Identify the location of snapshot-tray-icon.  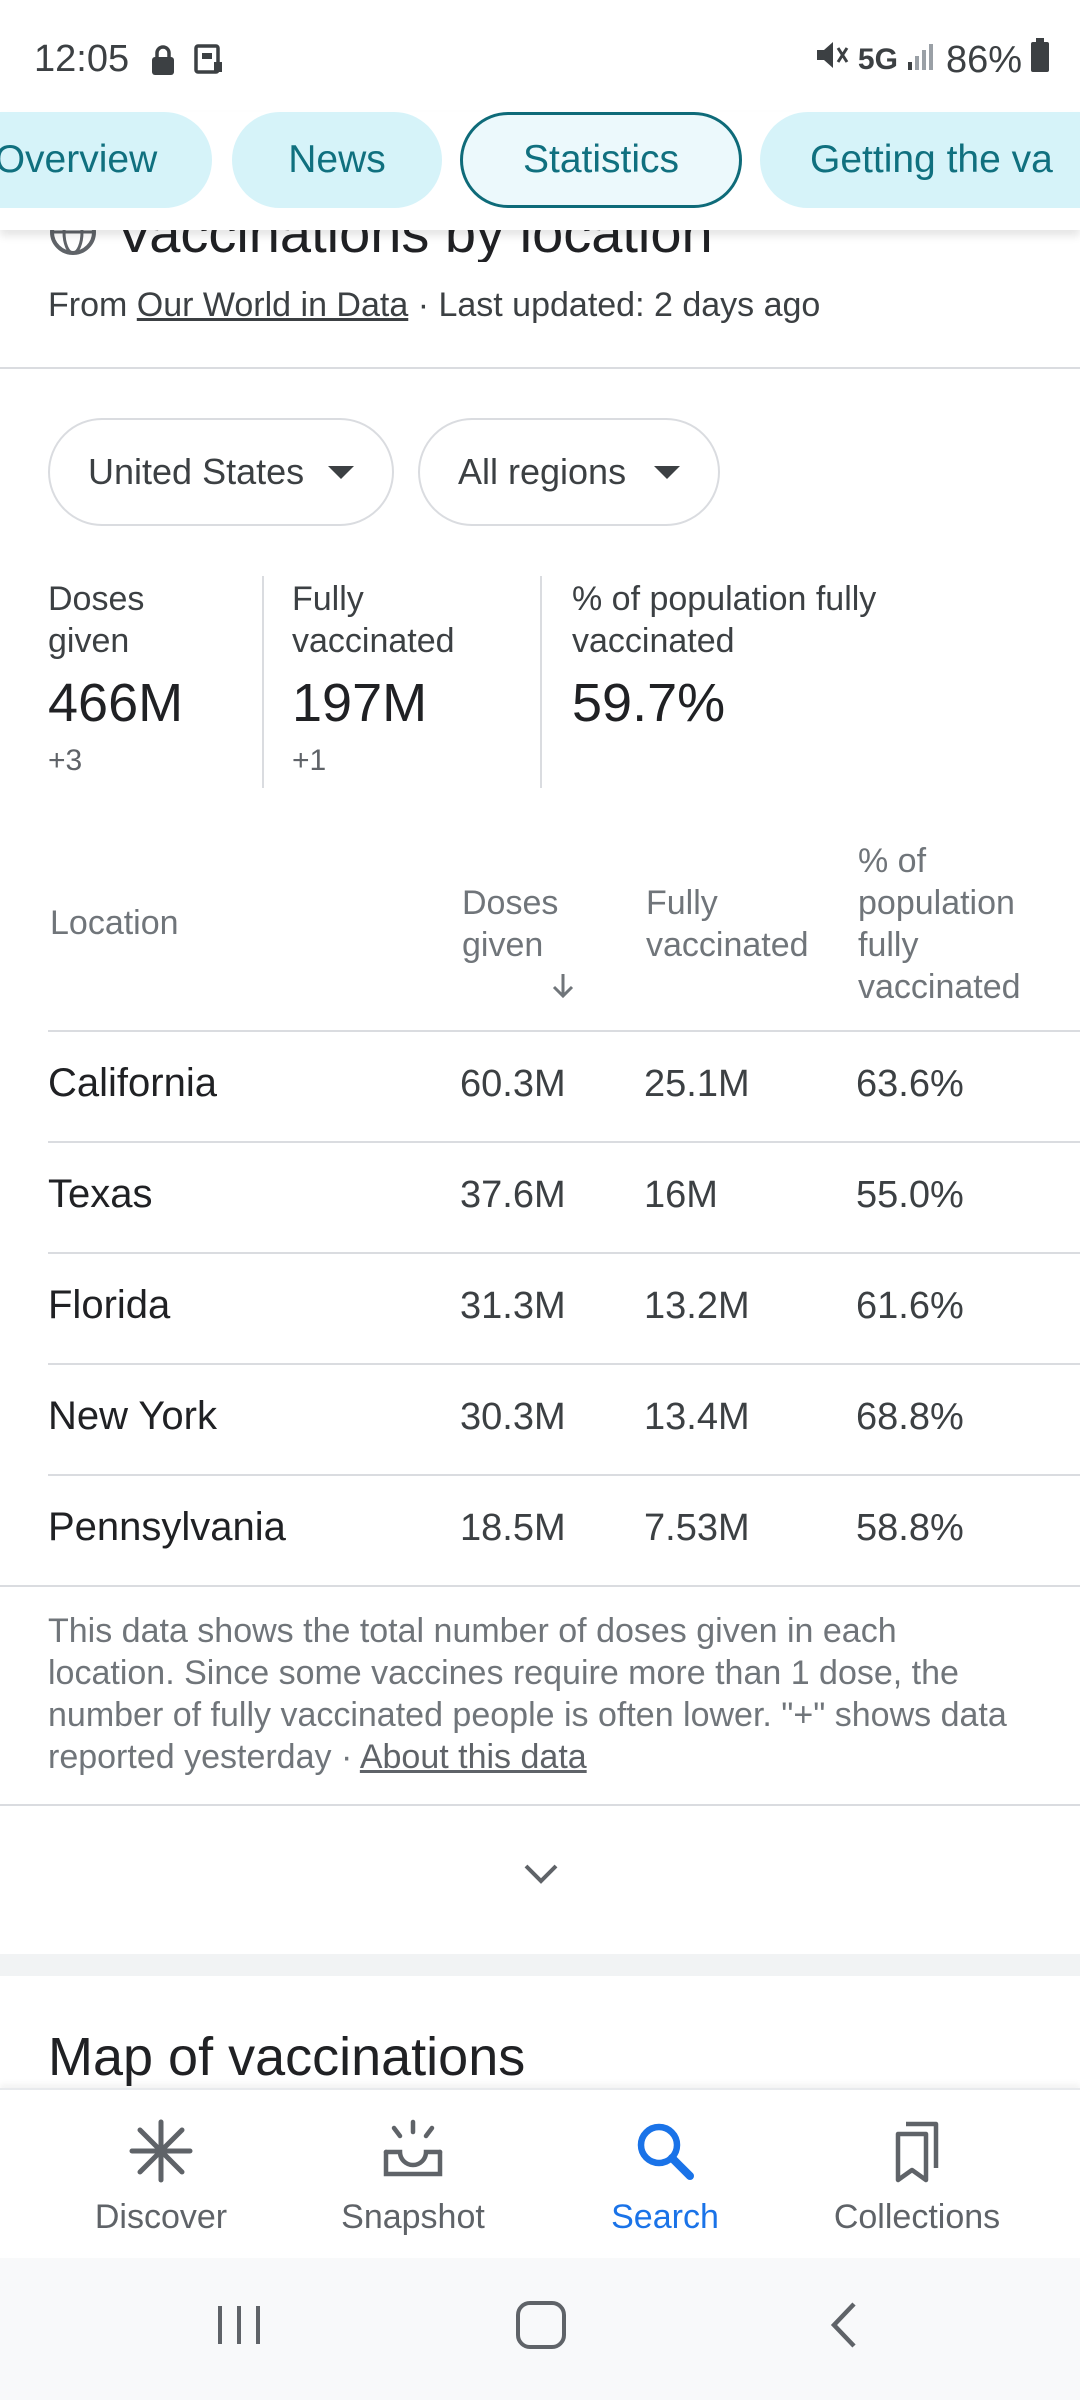
(413, 2151).